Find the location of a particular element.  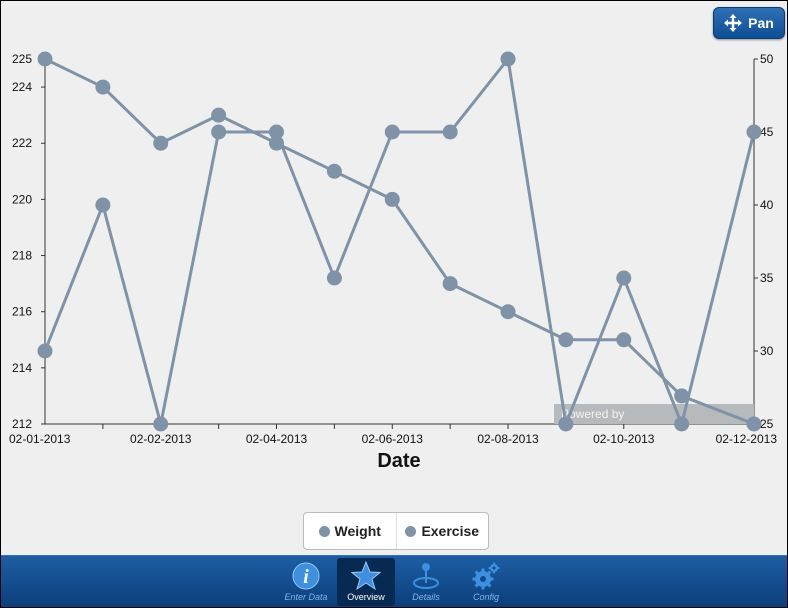

legend-label-weight: Weight is located at coordinates (357, 531).